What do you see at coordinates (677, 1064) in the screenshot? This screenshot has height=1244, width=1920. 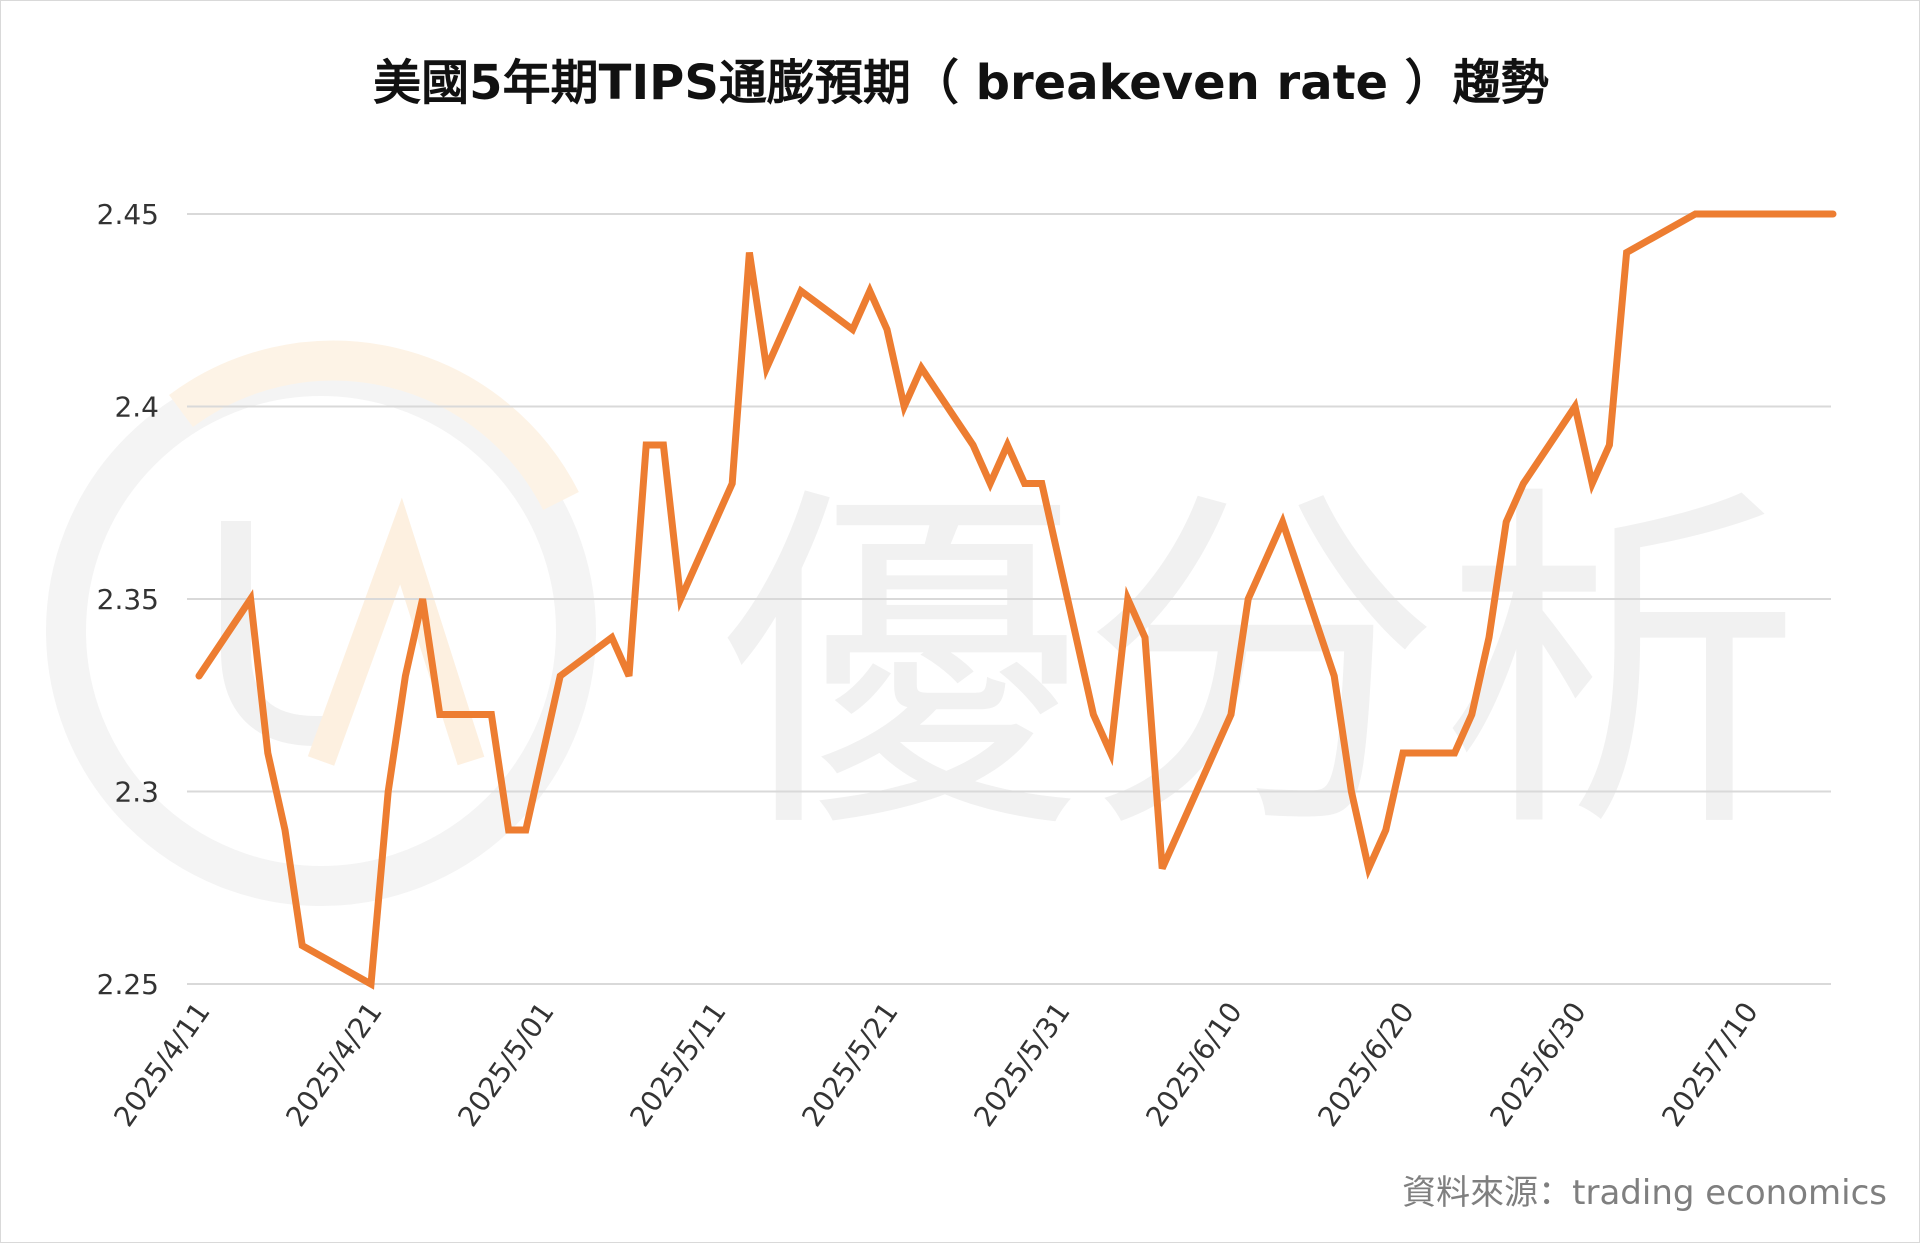 I see `x-tick-label: 2025/5/11` at bounding box center [677, 1064].